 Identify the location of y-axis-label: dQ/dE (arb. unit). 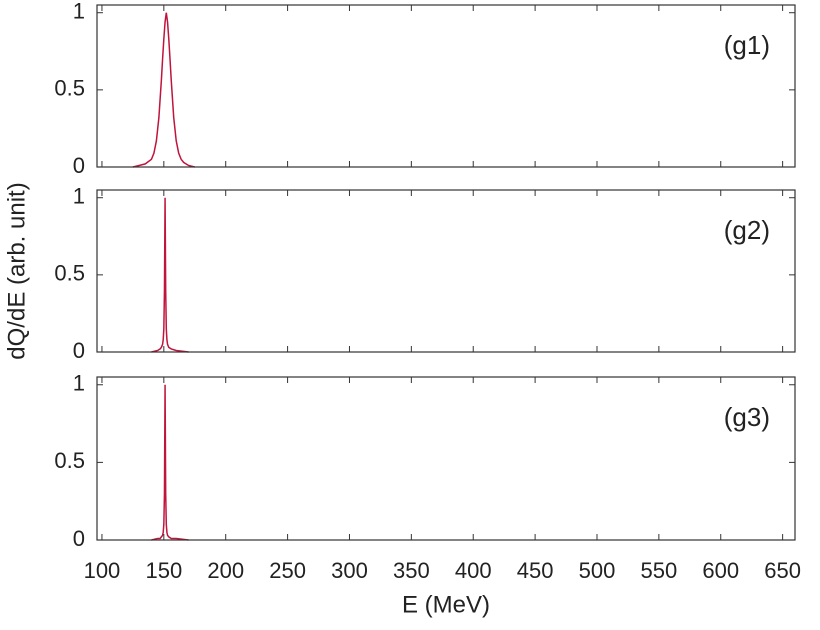
(16, 270).